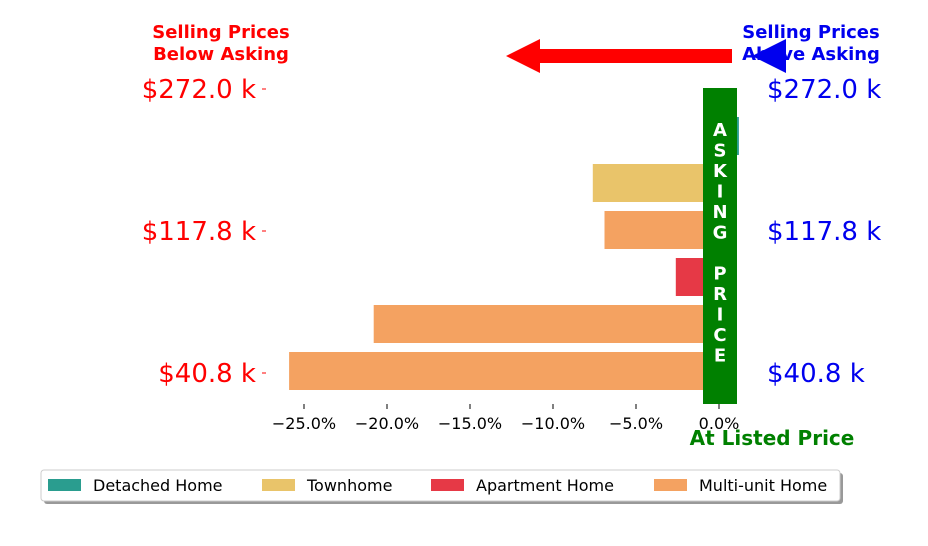  I want to click on asking-price-column, so click(720, 246).